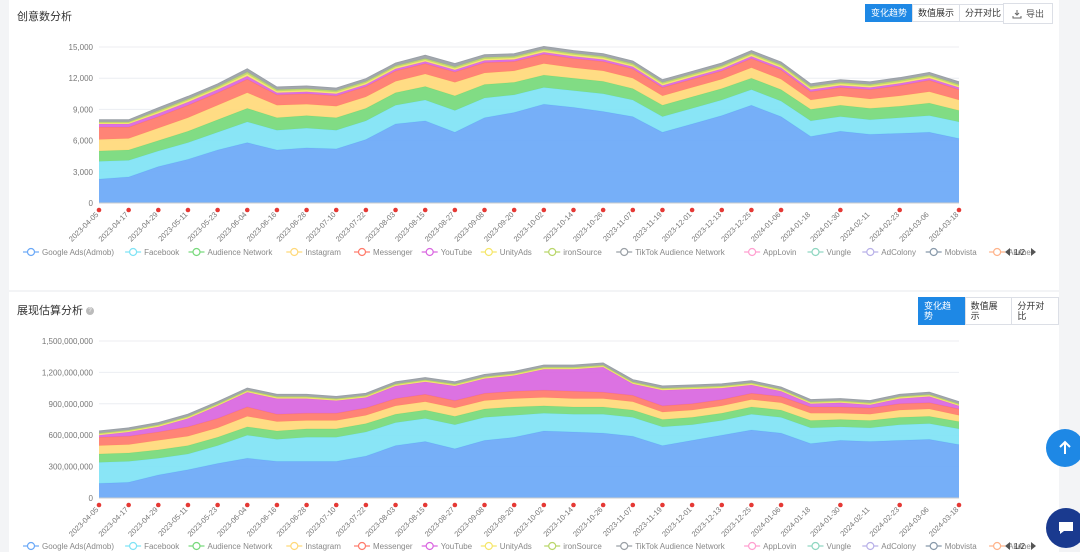 The width and height of the screenshot is (1080, 552). I want to click on info-icon: ?, so click(90, 311).